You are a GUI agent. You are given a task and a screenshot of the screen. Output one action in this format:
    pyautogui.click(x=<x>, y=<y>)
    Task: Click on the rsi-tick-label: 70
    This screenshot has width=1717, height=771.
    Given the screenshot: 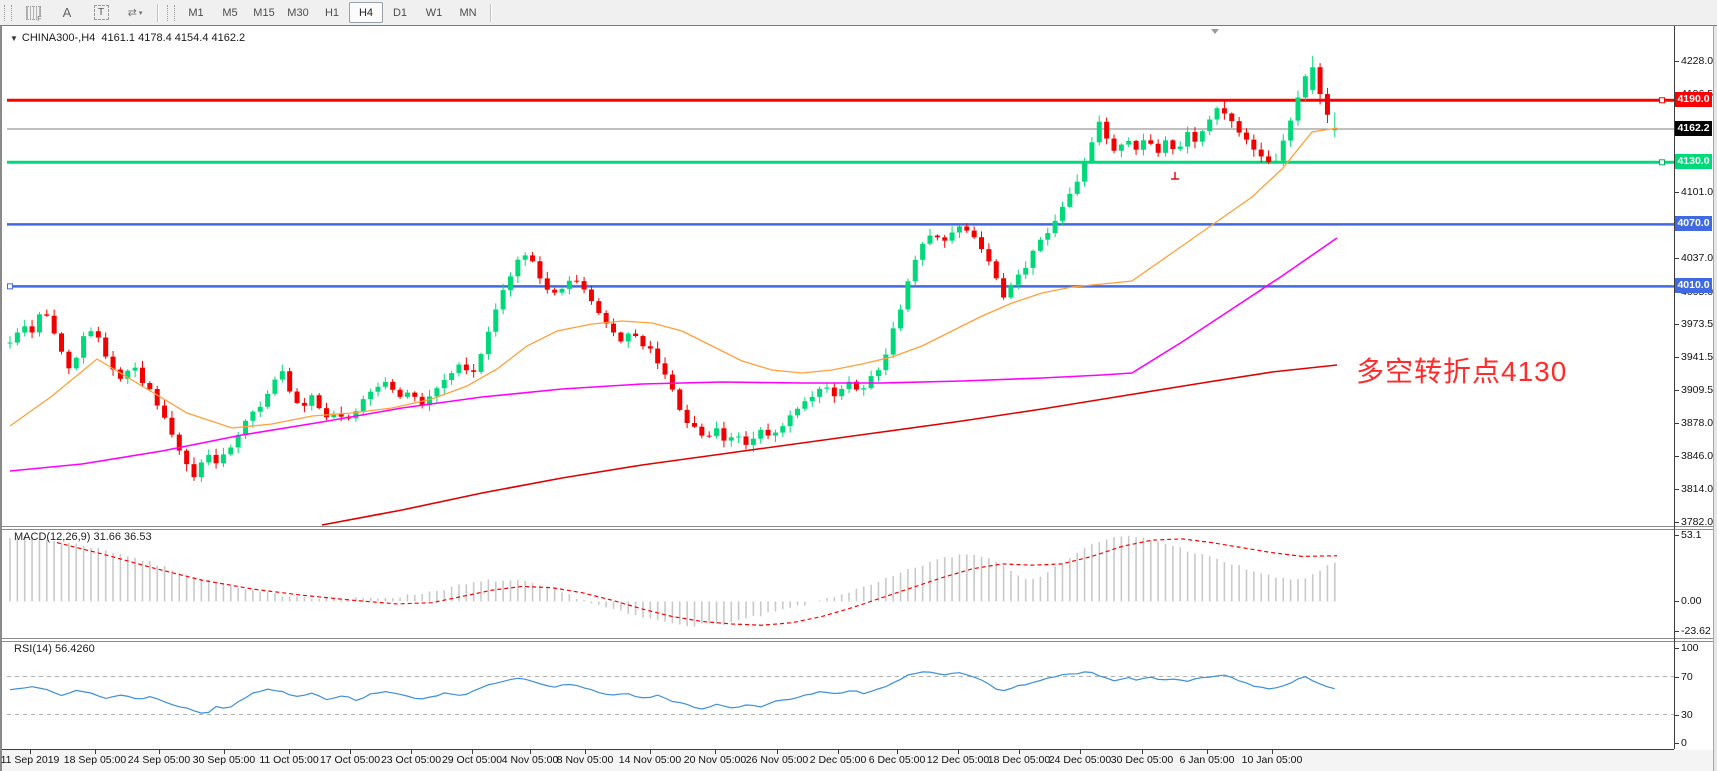 What is the action you would take?
    pyautogui.click(x=1687, y=676)
    